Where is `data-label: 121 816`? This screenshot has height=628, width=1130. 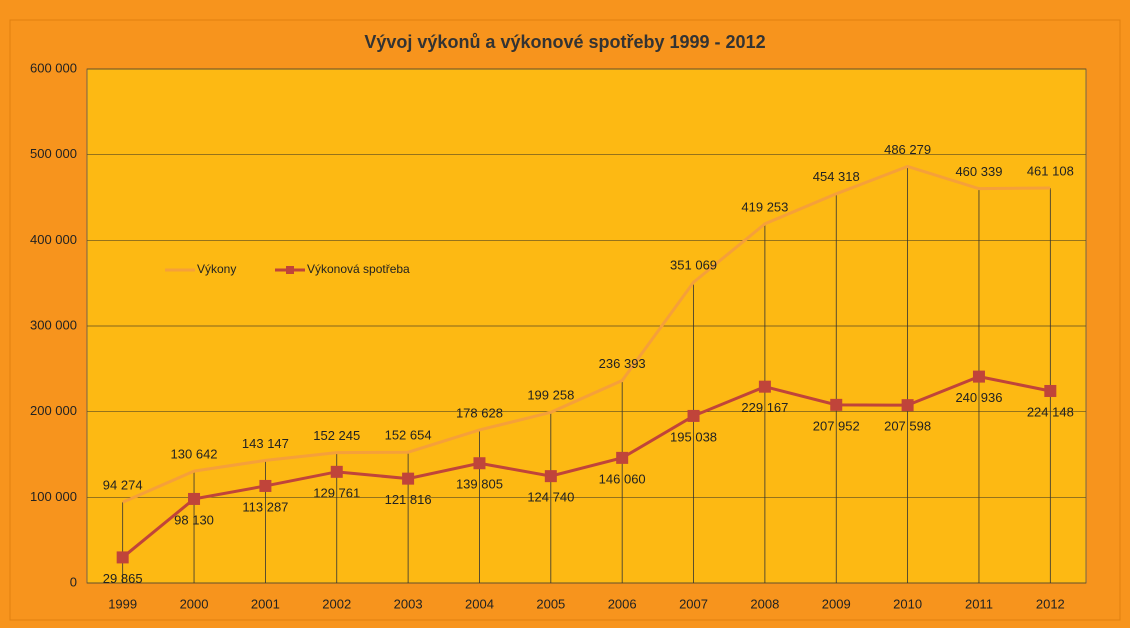
data-label: 121 816 is located at coordinates (408, 499).